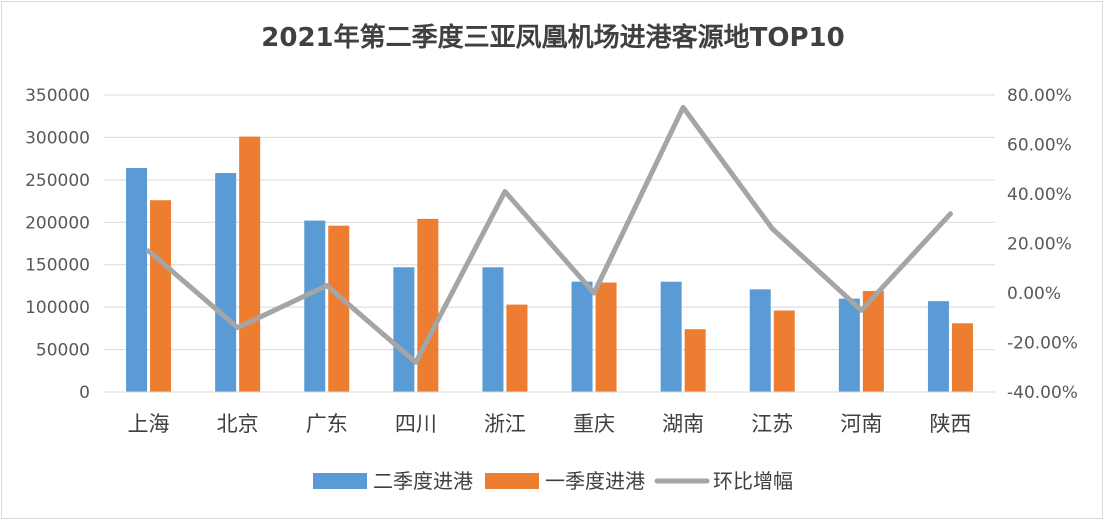 The image size is (1106, 522). Describe the element at coordinates (1042, 344) in the screenshot. I see `right-tick-label: -20.00%` at that location.